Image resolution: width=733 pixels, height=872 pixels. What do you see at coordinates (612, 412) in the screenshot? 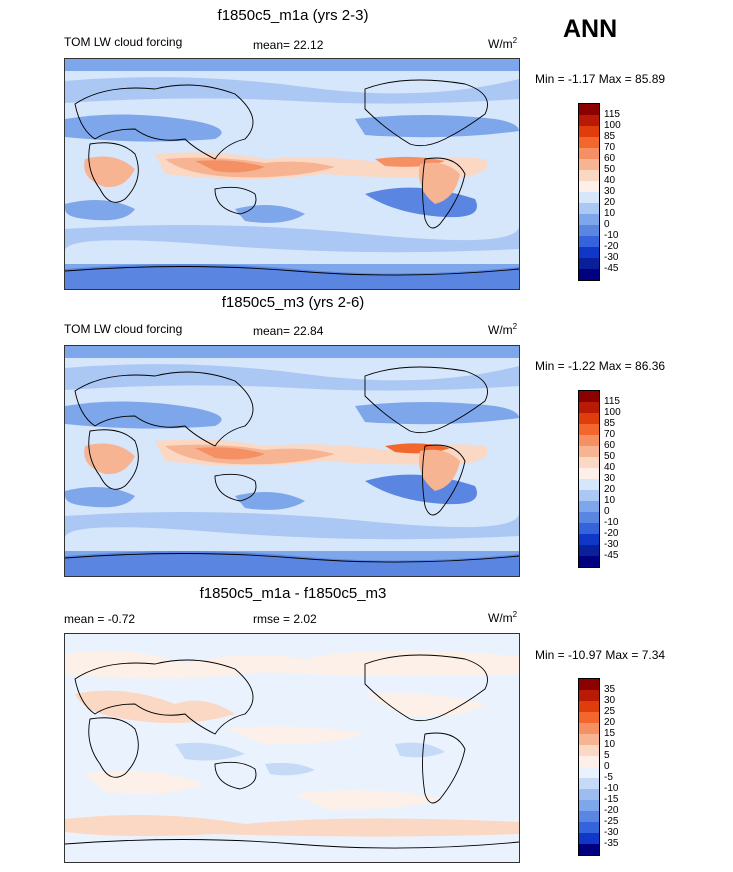
I see `cb2-tick: 100` at bounding box center [612, 412].